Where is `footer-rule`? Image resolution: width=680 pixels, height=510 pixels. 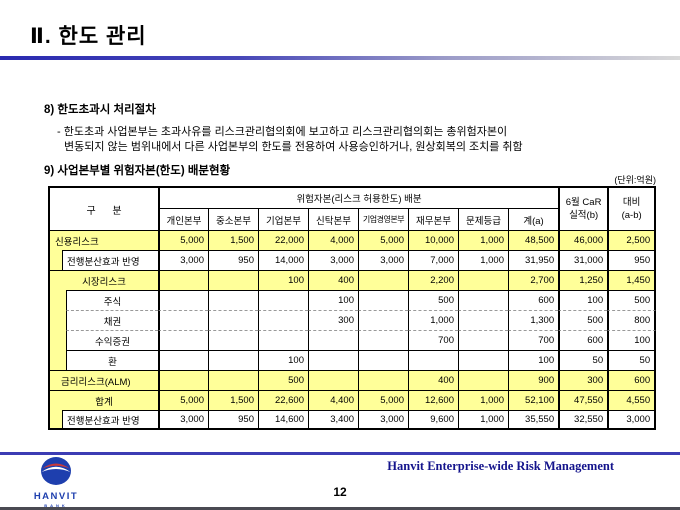
footer-rule is located at coordinates (340, 453).